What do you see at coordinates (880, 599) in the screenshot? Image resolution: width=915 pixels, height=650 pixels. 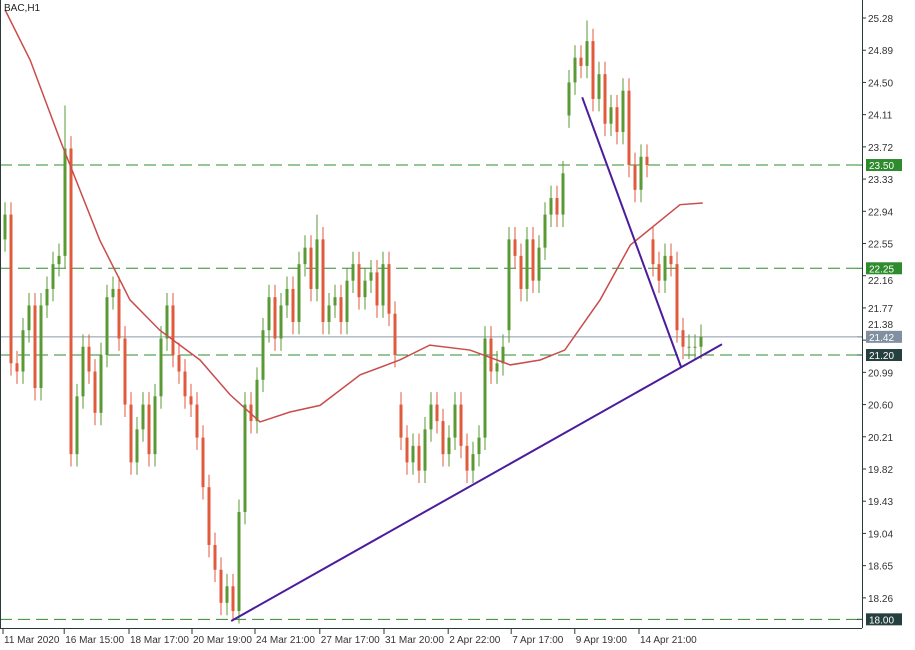 I see `price-tick-label: 18.26` at bounding box center [880, 599].